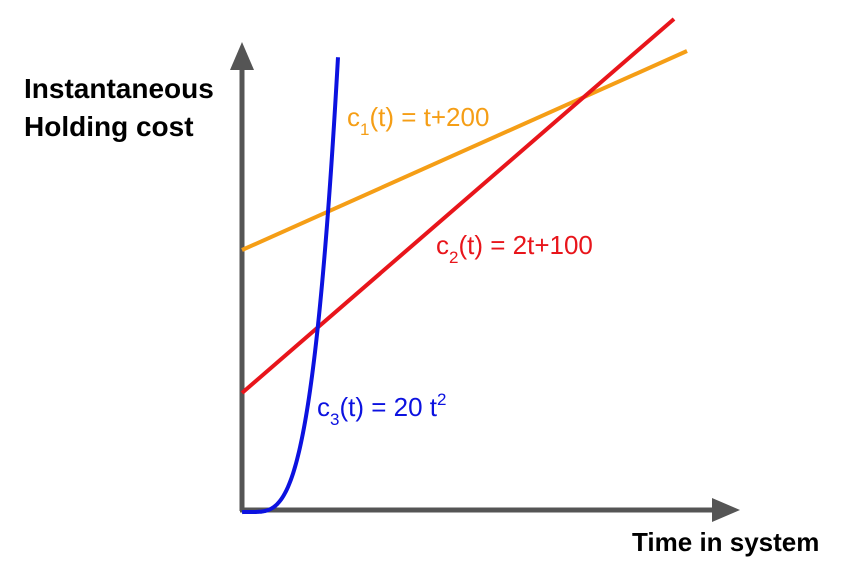 The height and width of the screenshot is (587, 860). Describe the element at coordinates (109, 126) in the screenshot. I see `y-axis-label: Holding cost` at that location.